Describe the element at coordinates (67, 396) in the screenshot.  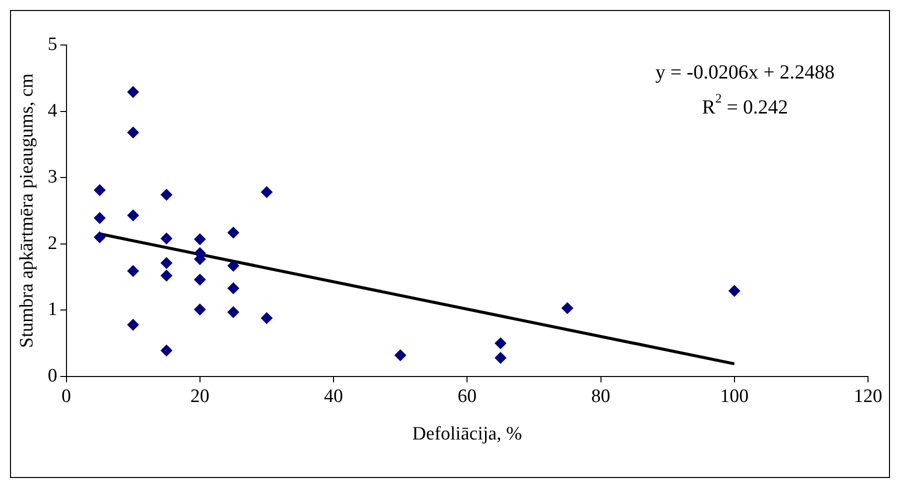
I see `x-tick-label: 0` at that location.